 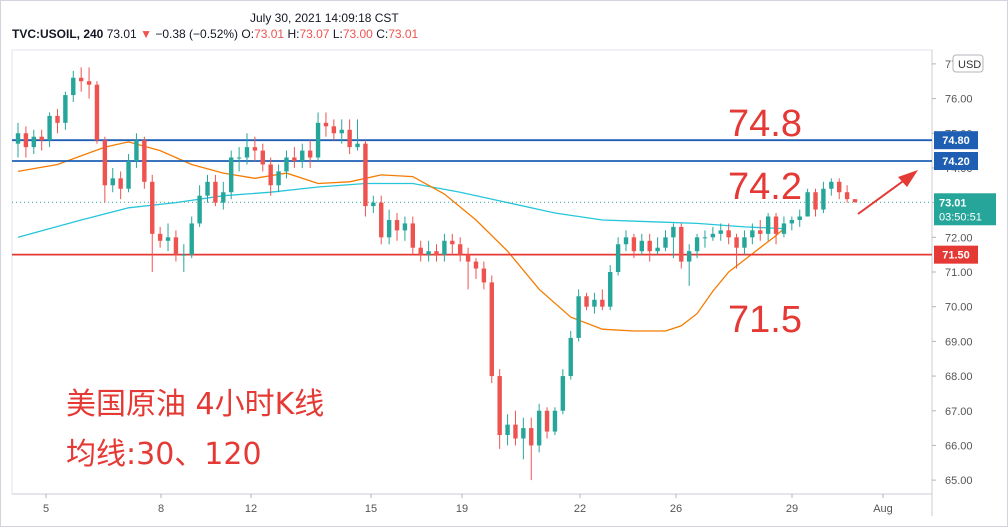 I want to click on price-tick-label: 71.00, so click(x=959, y=273).